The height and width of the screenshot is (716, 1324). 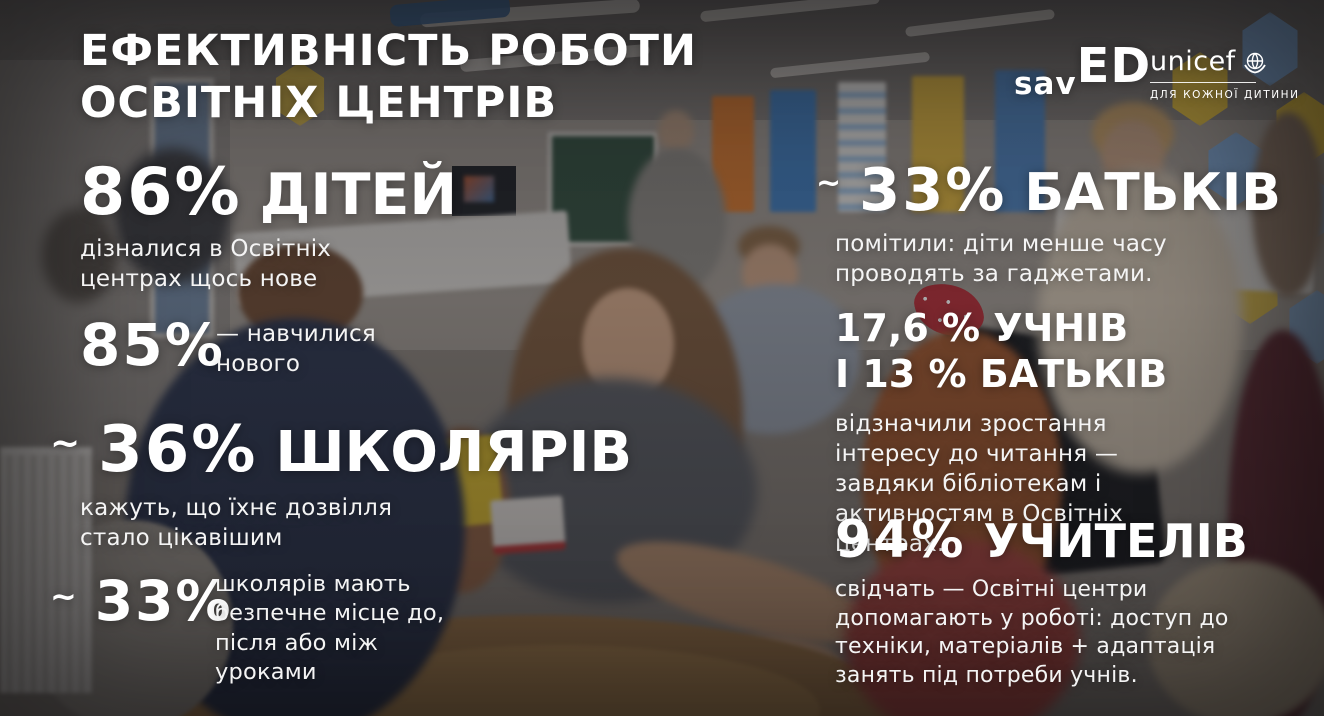 I want to click on unicef-logo: unicef ДЛЯ КОЖНОЇ ДИТИНИ, so click(x=1225, y=73).